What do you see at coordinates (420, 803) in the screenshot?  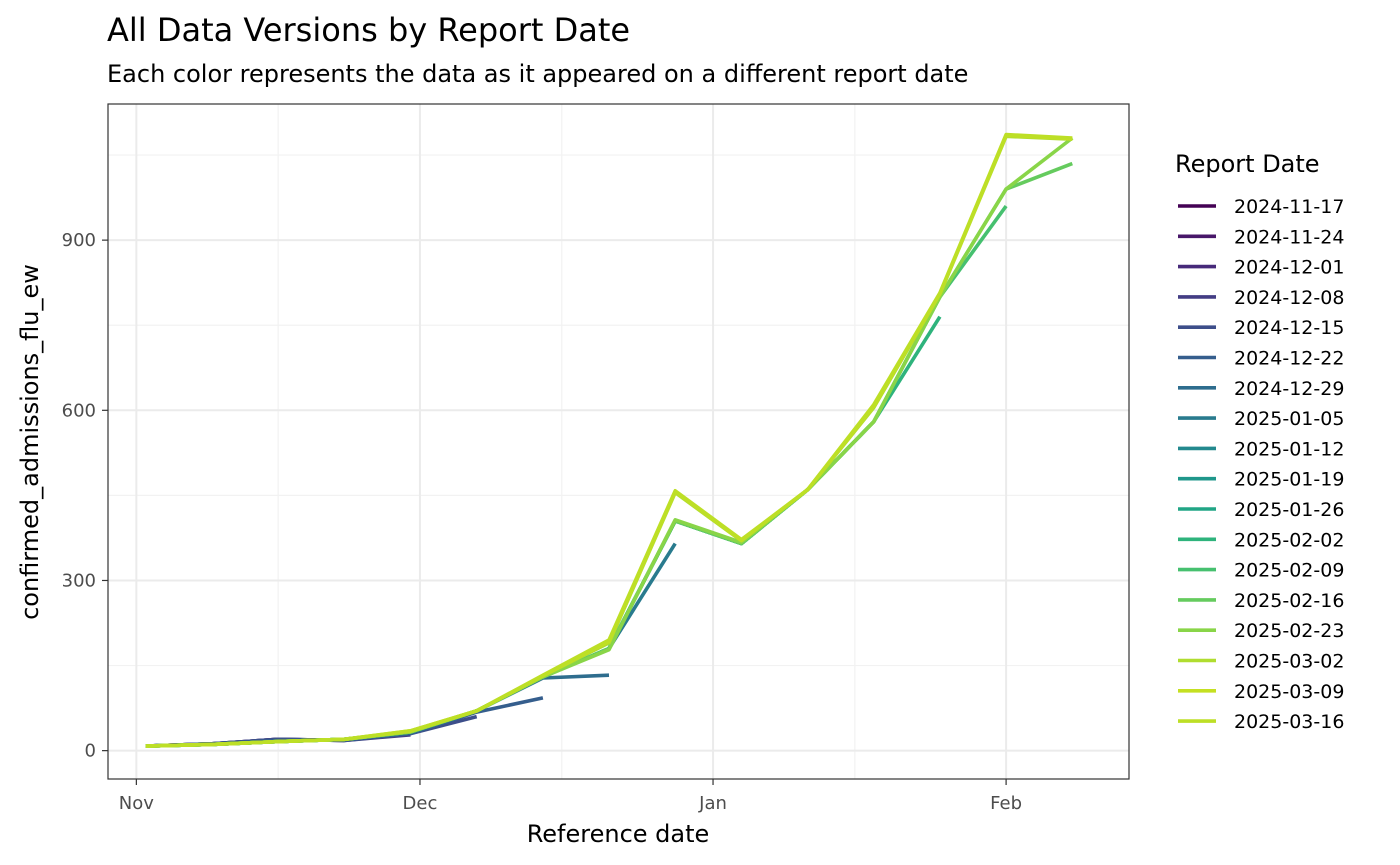 I see `x-tick-label: Dec` at bounding box center [420, 803].